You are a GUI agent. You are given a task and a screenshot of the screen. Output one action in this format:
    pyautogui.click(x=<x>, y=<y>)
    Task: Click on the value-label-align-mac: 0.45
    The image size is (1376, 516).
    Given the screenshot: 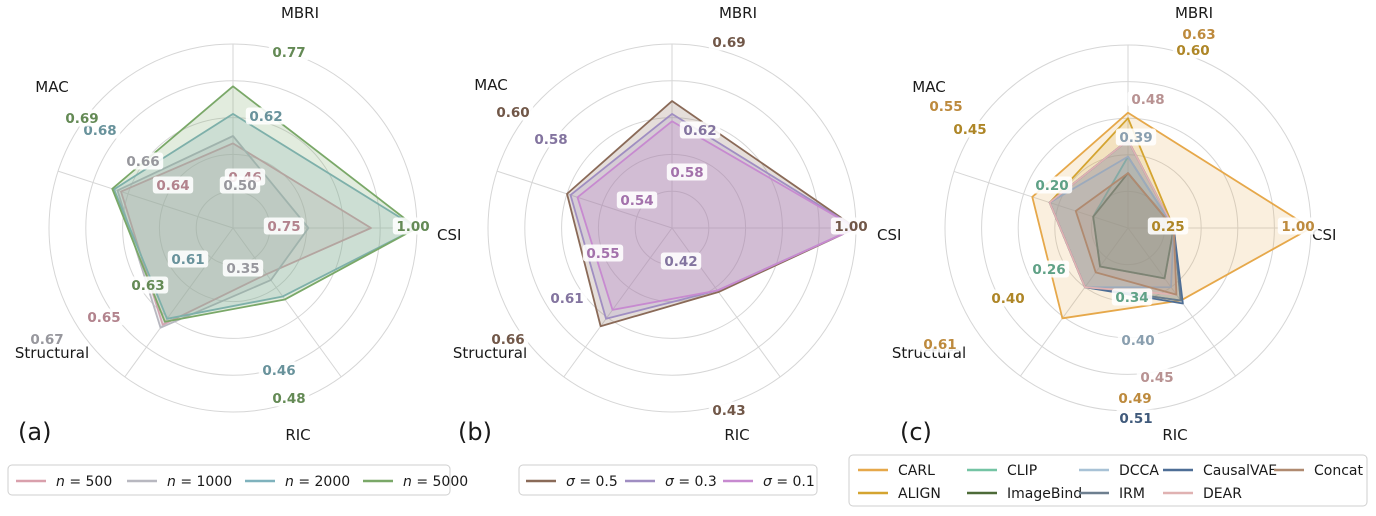 What is the action you would take?
    pyautogui.click(x=970, y=129)
    